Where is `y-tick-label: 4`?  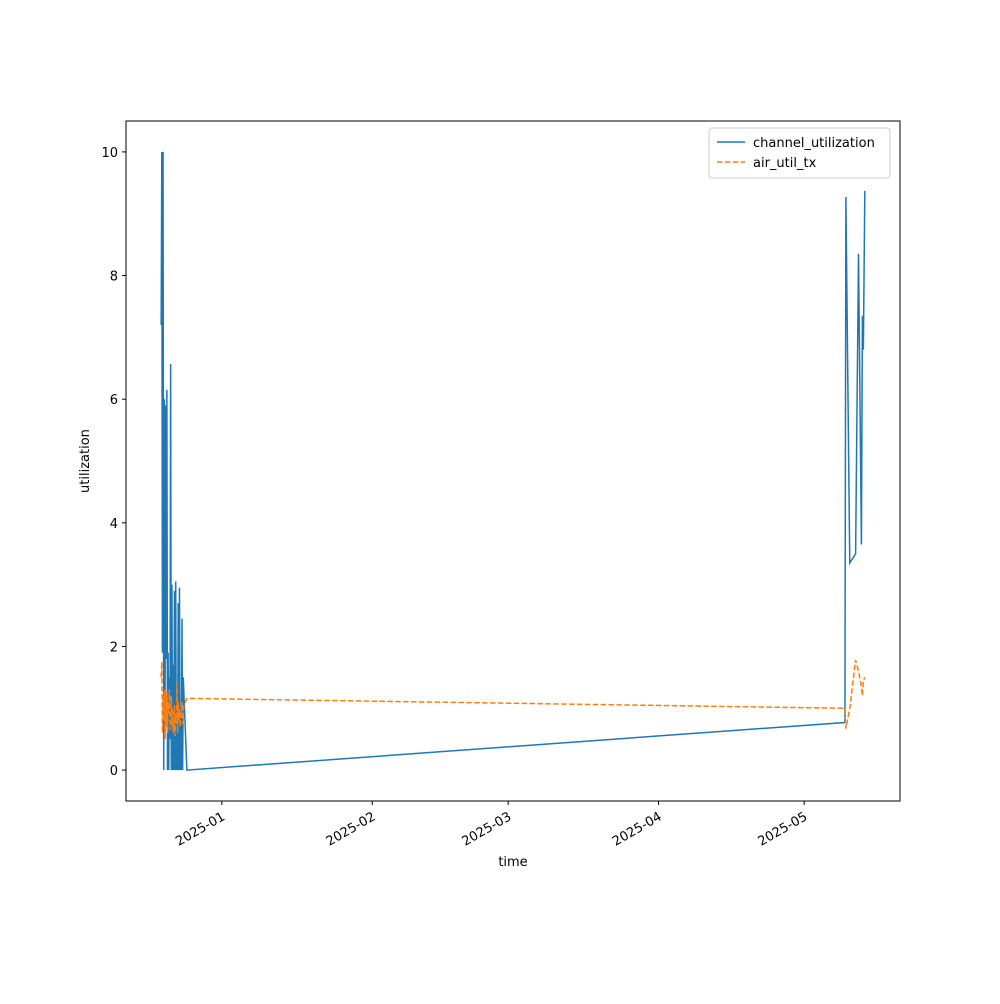
y-tick-label: 4 is located at coordinates (114, 524).